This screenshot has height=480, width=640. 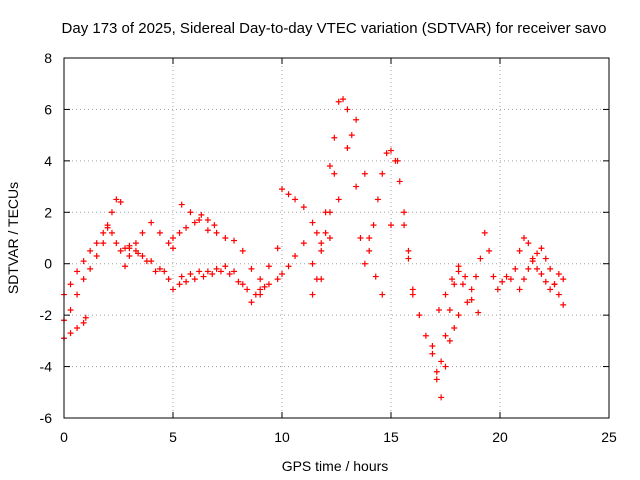 I want to click on x-tick-label: 20, so click(x=500, y=437).